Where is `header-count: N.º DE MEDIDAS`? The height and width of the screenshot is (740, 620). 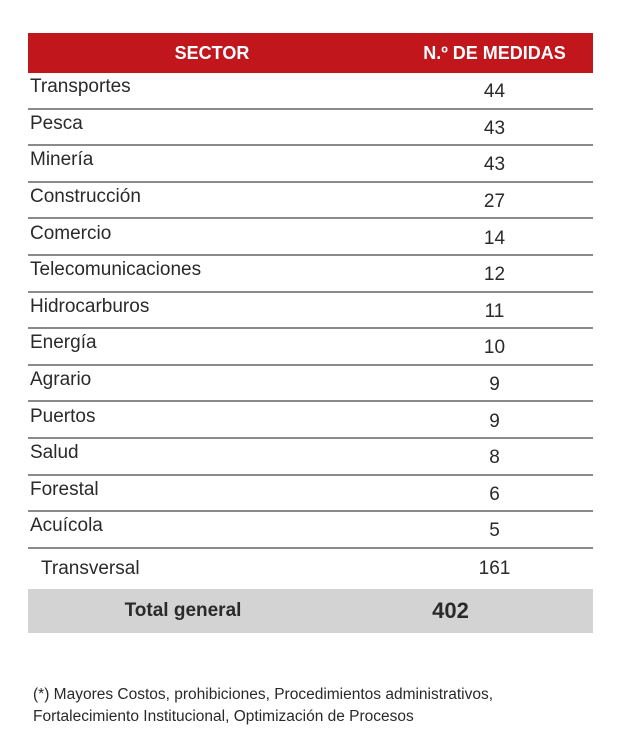
header-count: N.º DE MEDIDAS is located at coordinates (494, 52).